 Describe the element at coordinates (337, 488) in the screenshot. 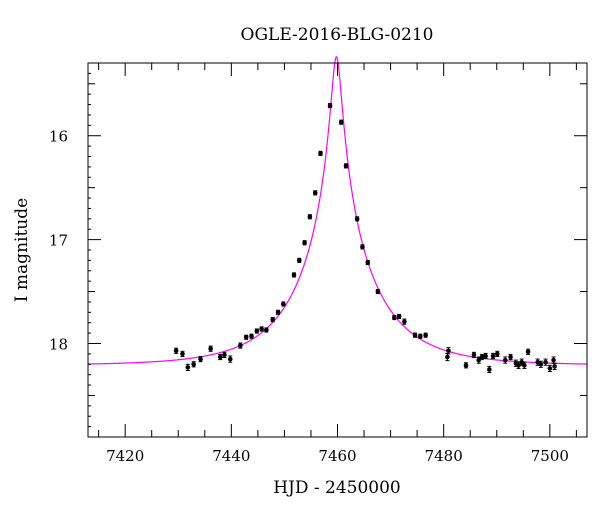

I see `x-axis-label: HJD - 2450000` at that location.